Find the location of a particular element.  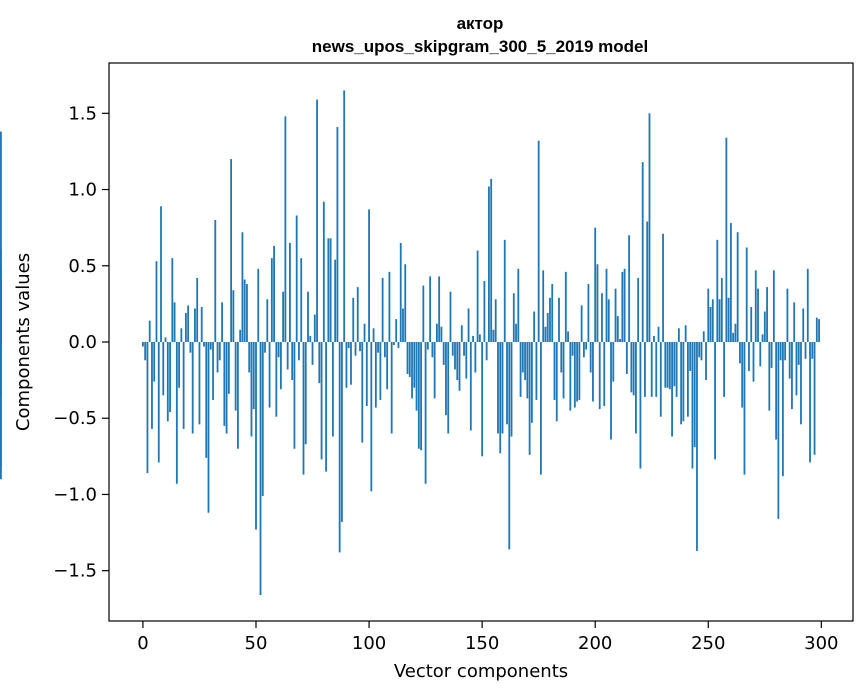

y-tick-label: 0.0 is located at coordinates (82, 342).